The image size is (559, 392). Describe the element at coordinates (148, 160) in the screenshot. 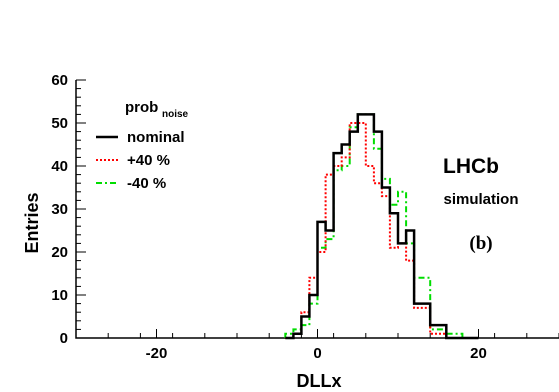

I see `legend-label: +40 %` at that location.